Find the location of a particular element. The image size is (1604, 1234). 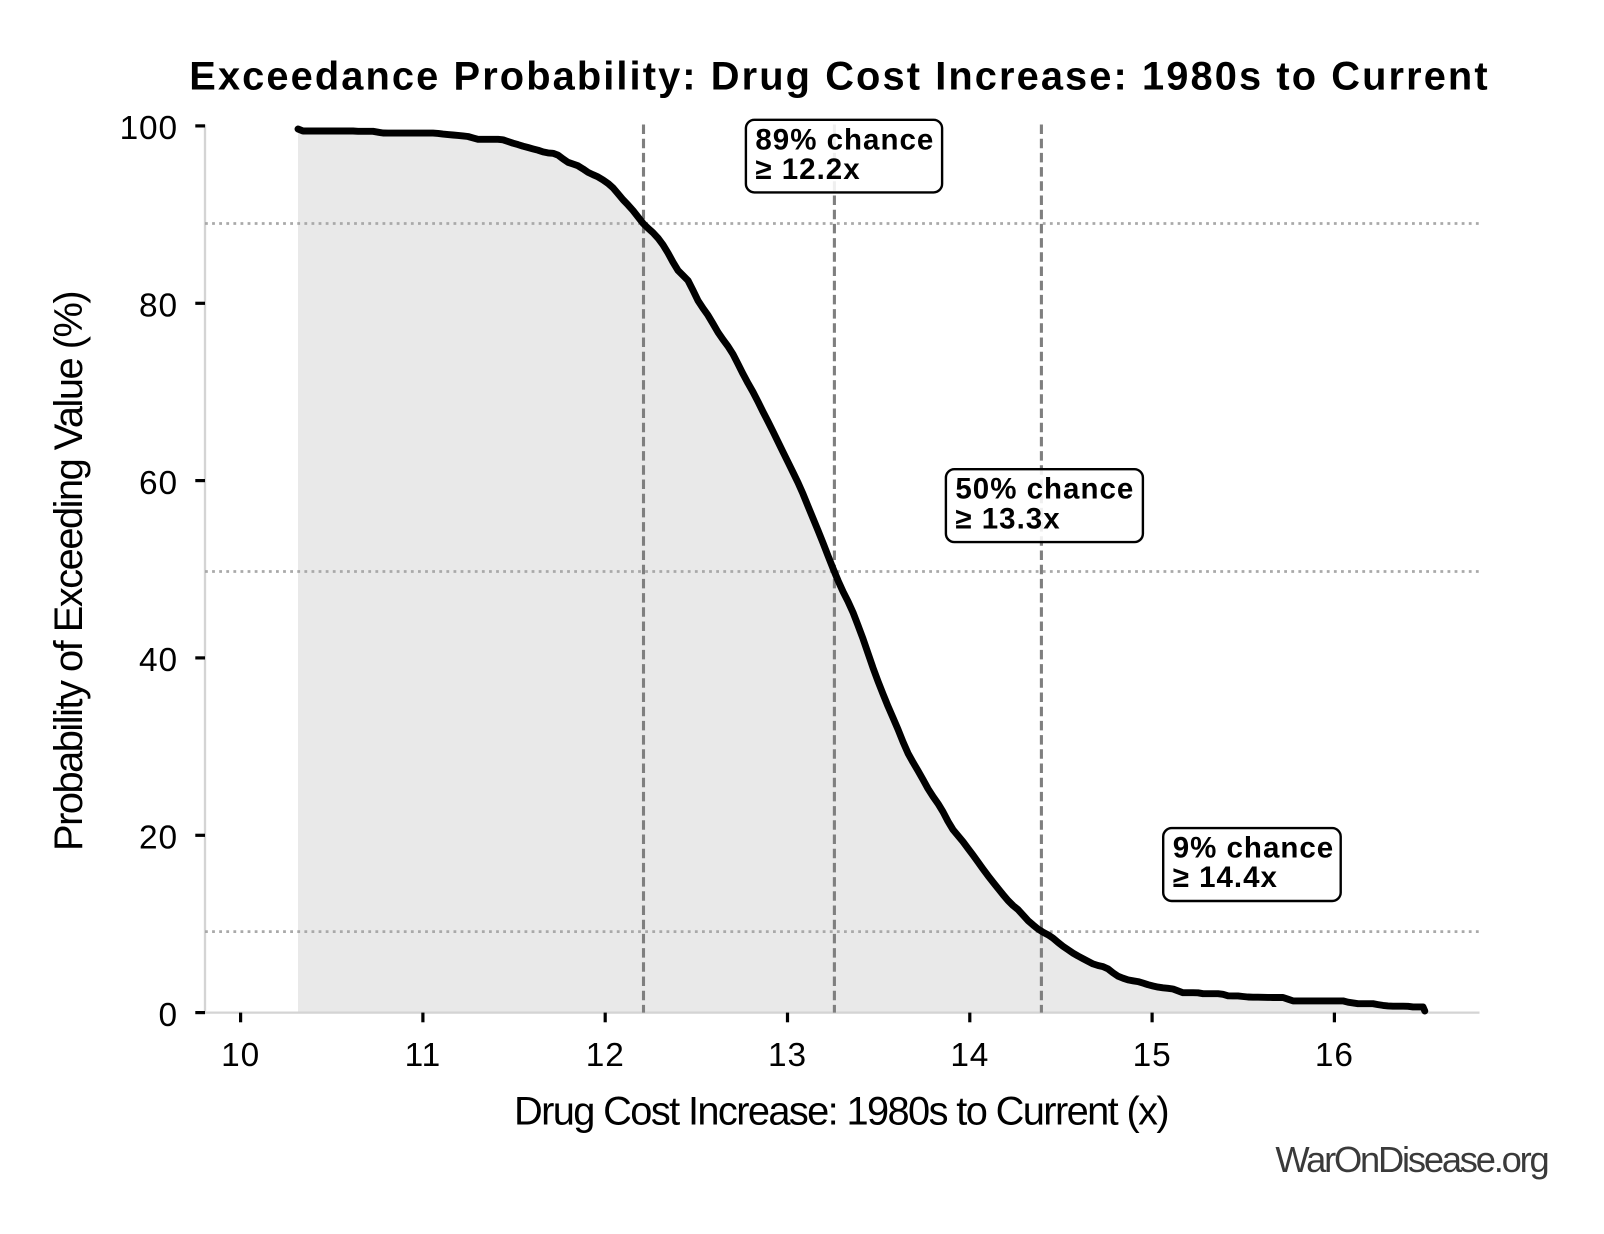

svg-text: ≥ 14.4x is located at coordinates (1225, 877).